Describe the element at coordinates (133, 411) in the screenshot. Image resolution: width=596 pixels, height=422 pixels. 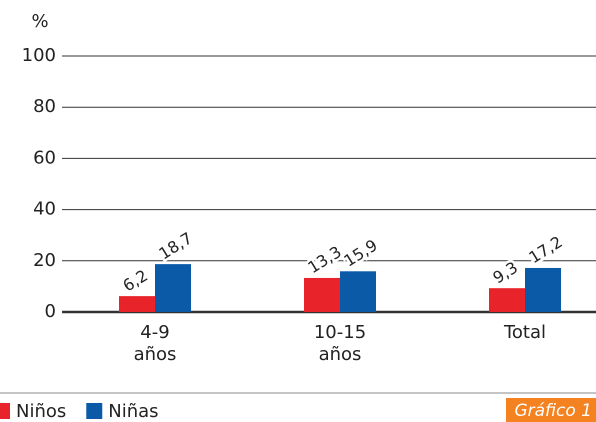
I see `legend-label: Niñas` at that location.